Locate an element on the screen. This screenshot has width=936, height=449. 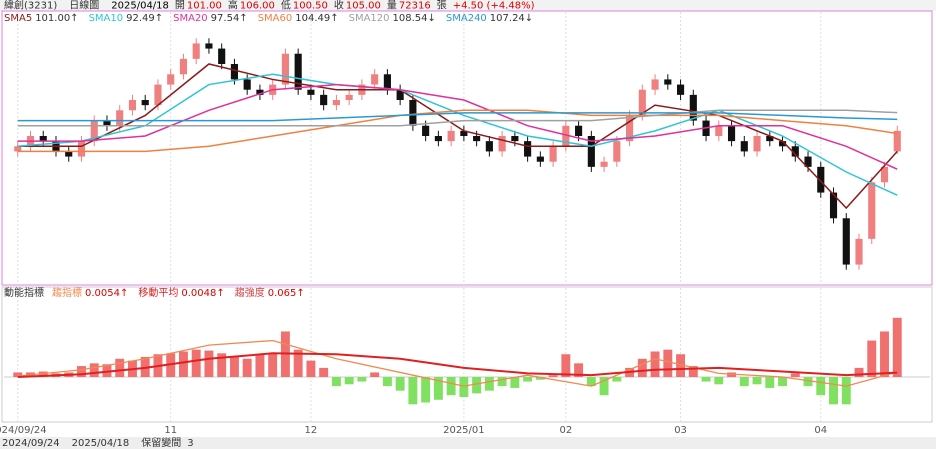
legend-name: SMA20 is located at coordinates (190, 18).